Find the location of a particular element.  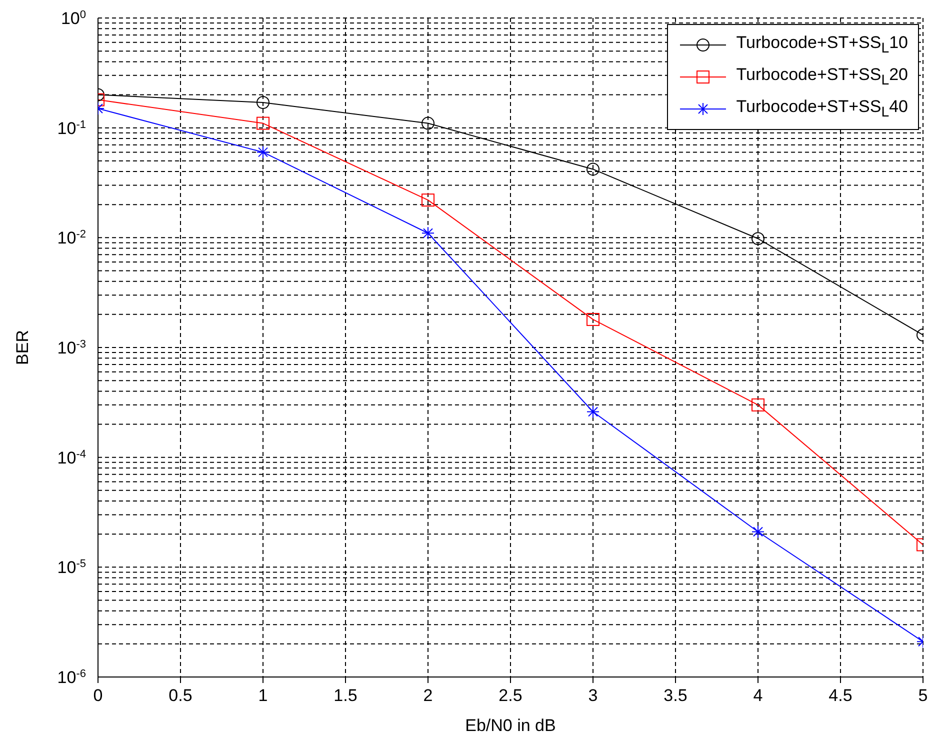

x-tick-label: 4.5 is located at coordinates (840, 695).